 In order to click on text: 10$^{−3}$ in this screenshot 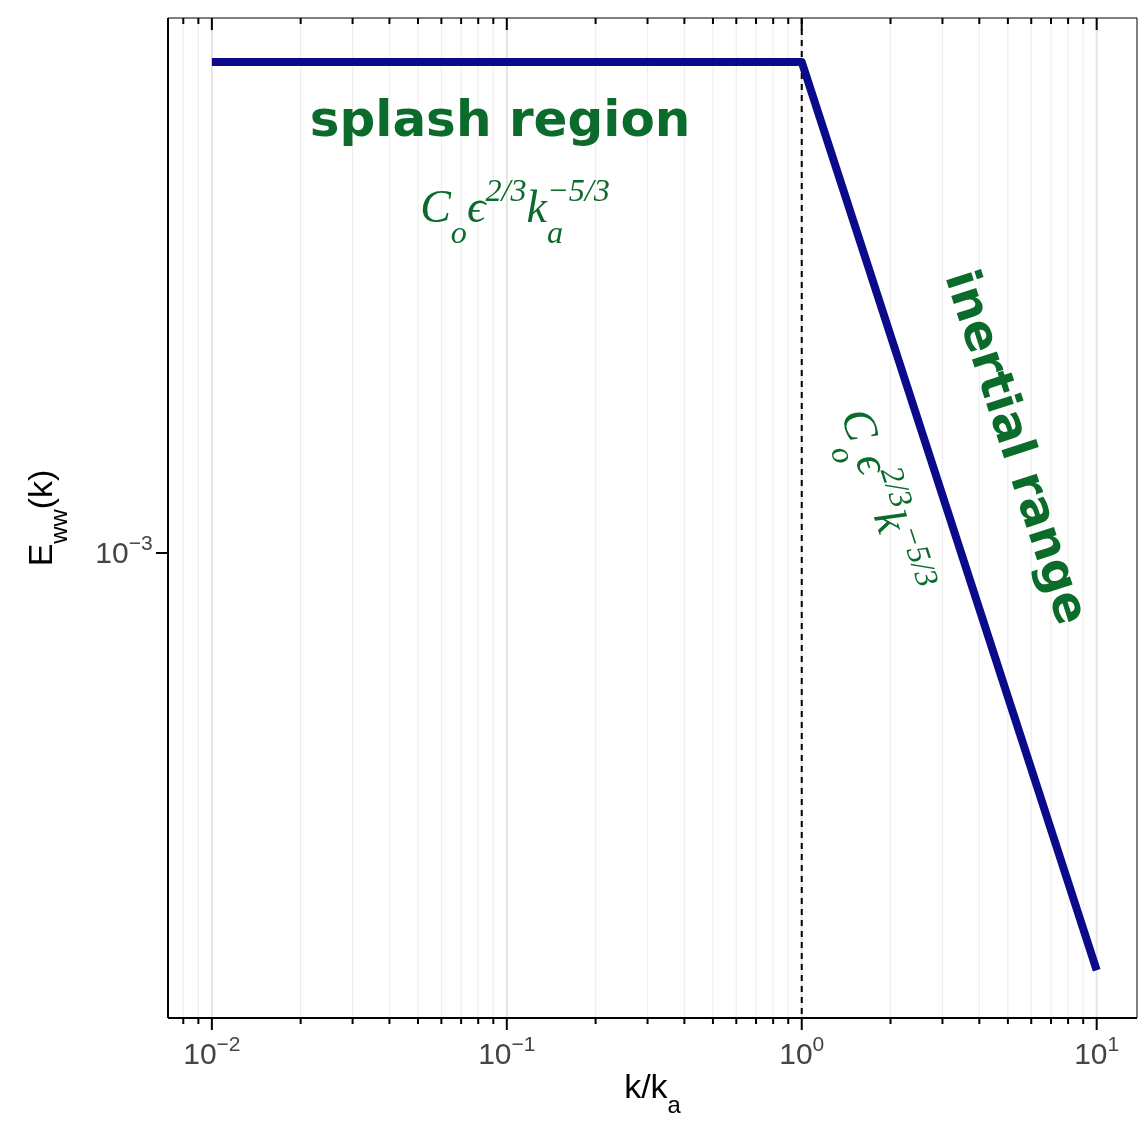, I will do `click(124, 549)`.